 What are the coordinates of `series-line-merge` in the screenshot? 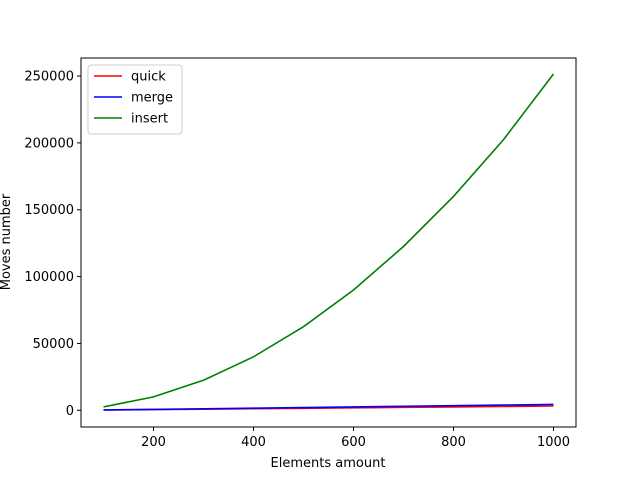 It's located at (328, 407).